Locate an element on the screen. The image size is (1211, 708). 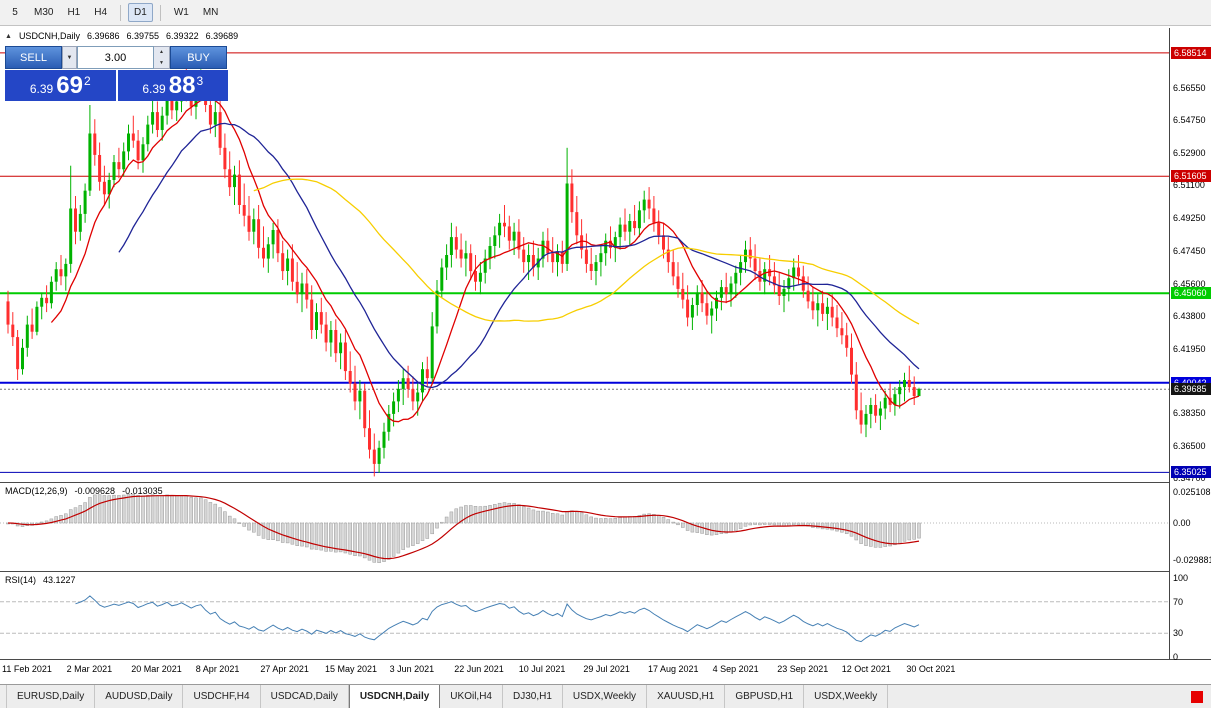
timeframe-button-m30: M30 is located at coordinates (43, 12).